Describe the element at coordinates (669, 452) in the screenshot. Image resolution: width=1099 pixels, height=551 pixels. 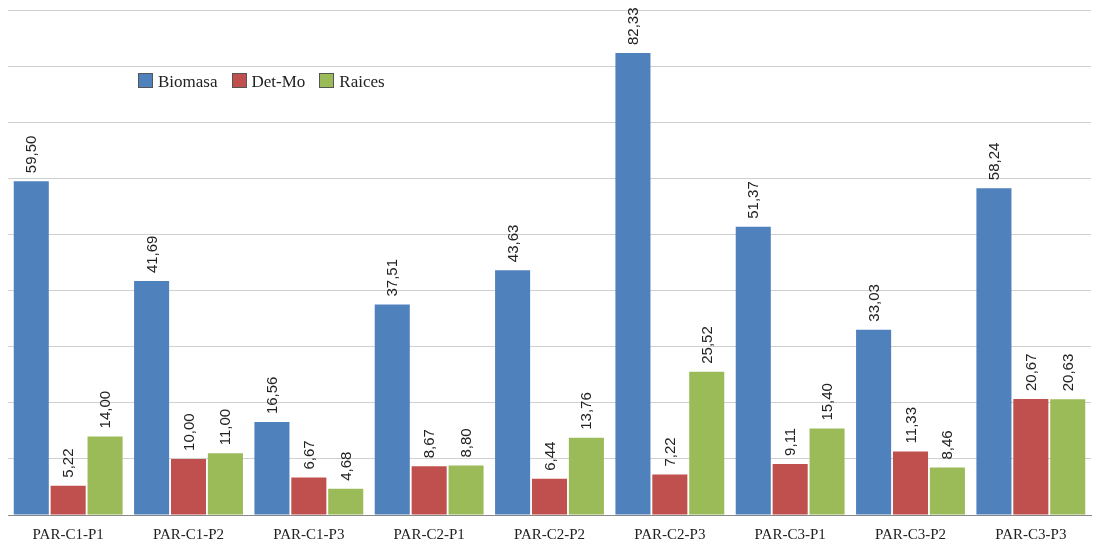
I see `data-label: 7,22` at that location.